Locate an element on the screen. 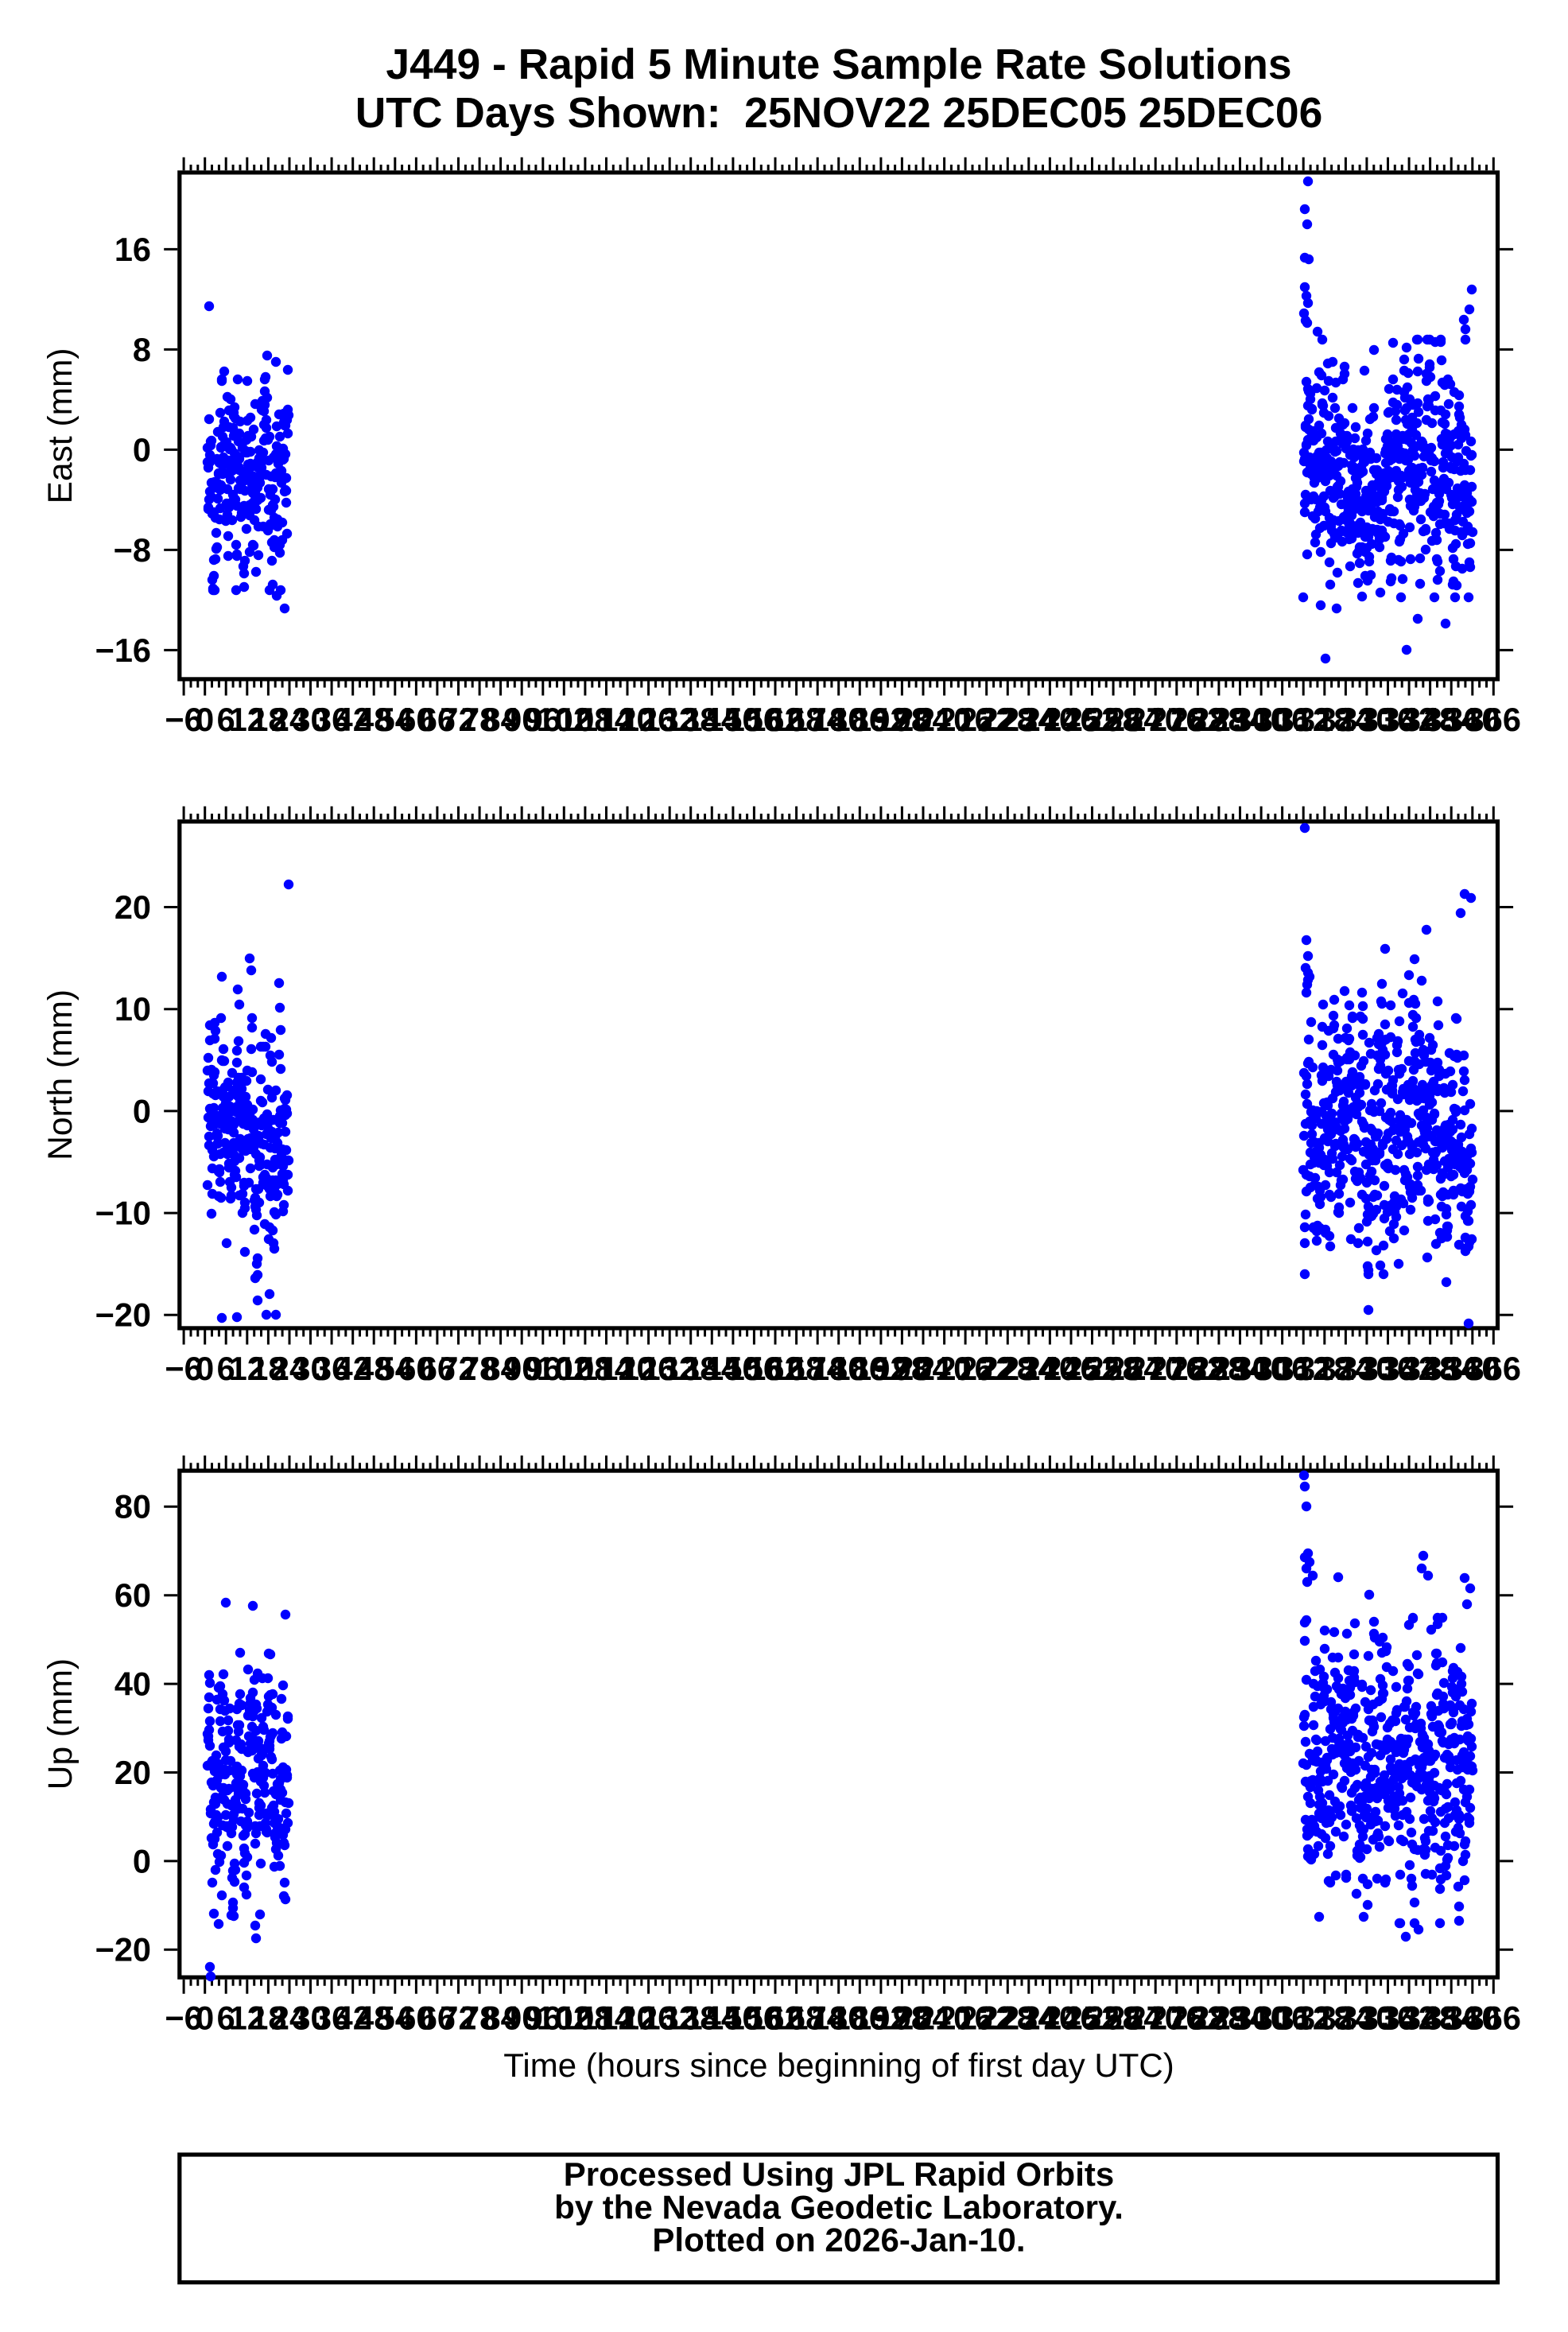  svg-text: 80 is located at coordinates (132, 1507).